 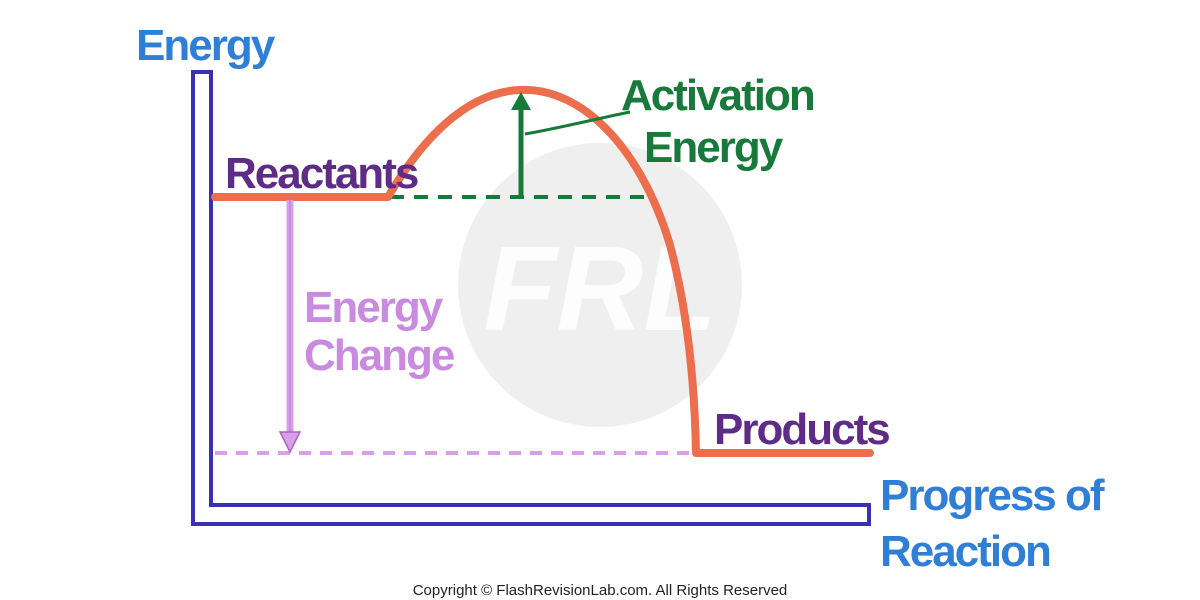 I want to click on energy-change-label-line2: Change, so click(x=379, y=355).